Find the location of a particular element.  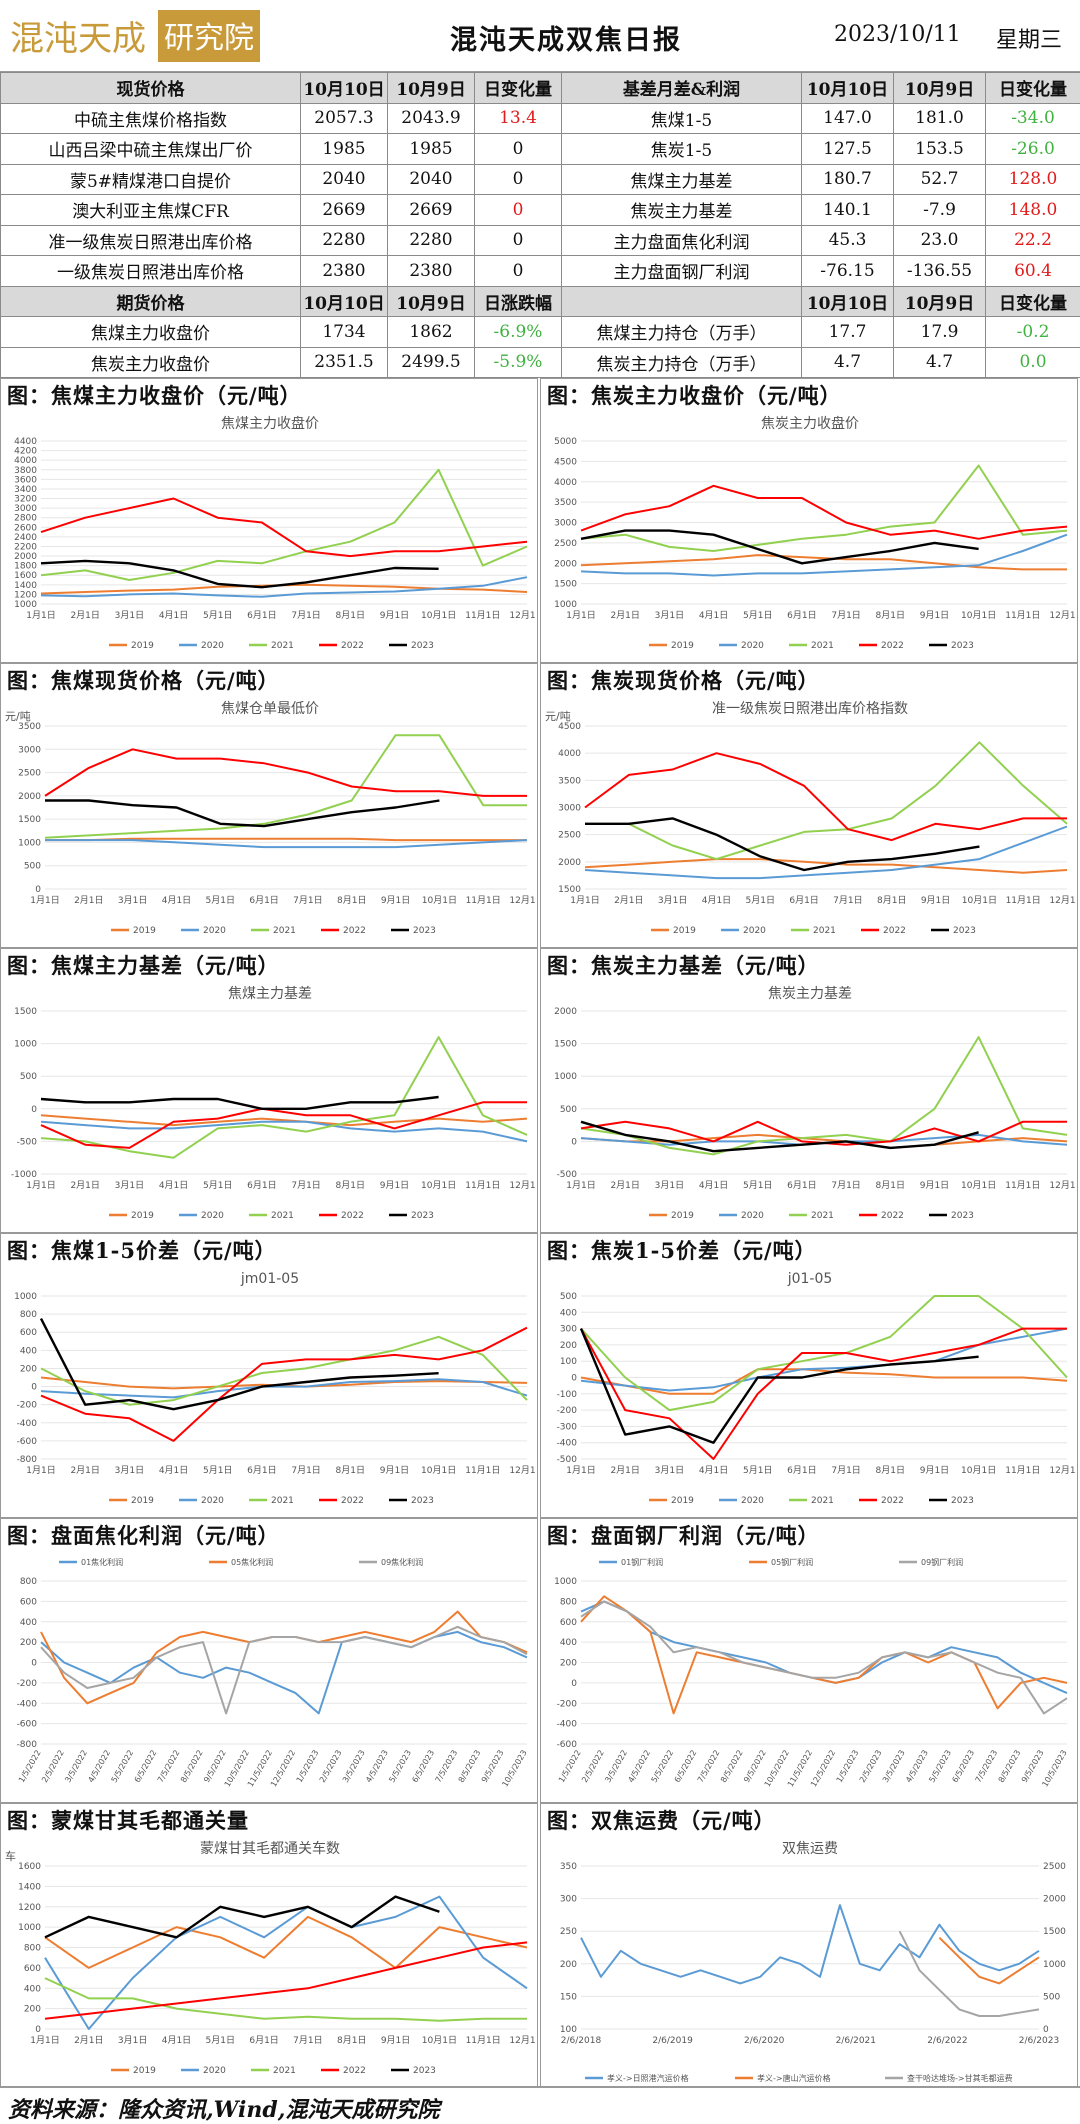

x-tick-label: 4月1日 is located at coordinates (716, 900).